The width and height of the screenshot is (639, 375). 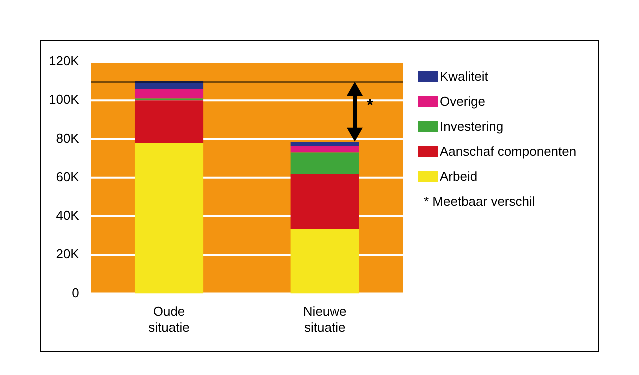 I want to click on y-tick-label: 100K, so click(x=64, y=100).